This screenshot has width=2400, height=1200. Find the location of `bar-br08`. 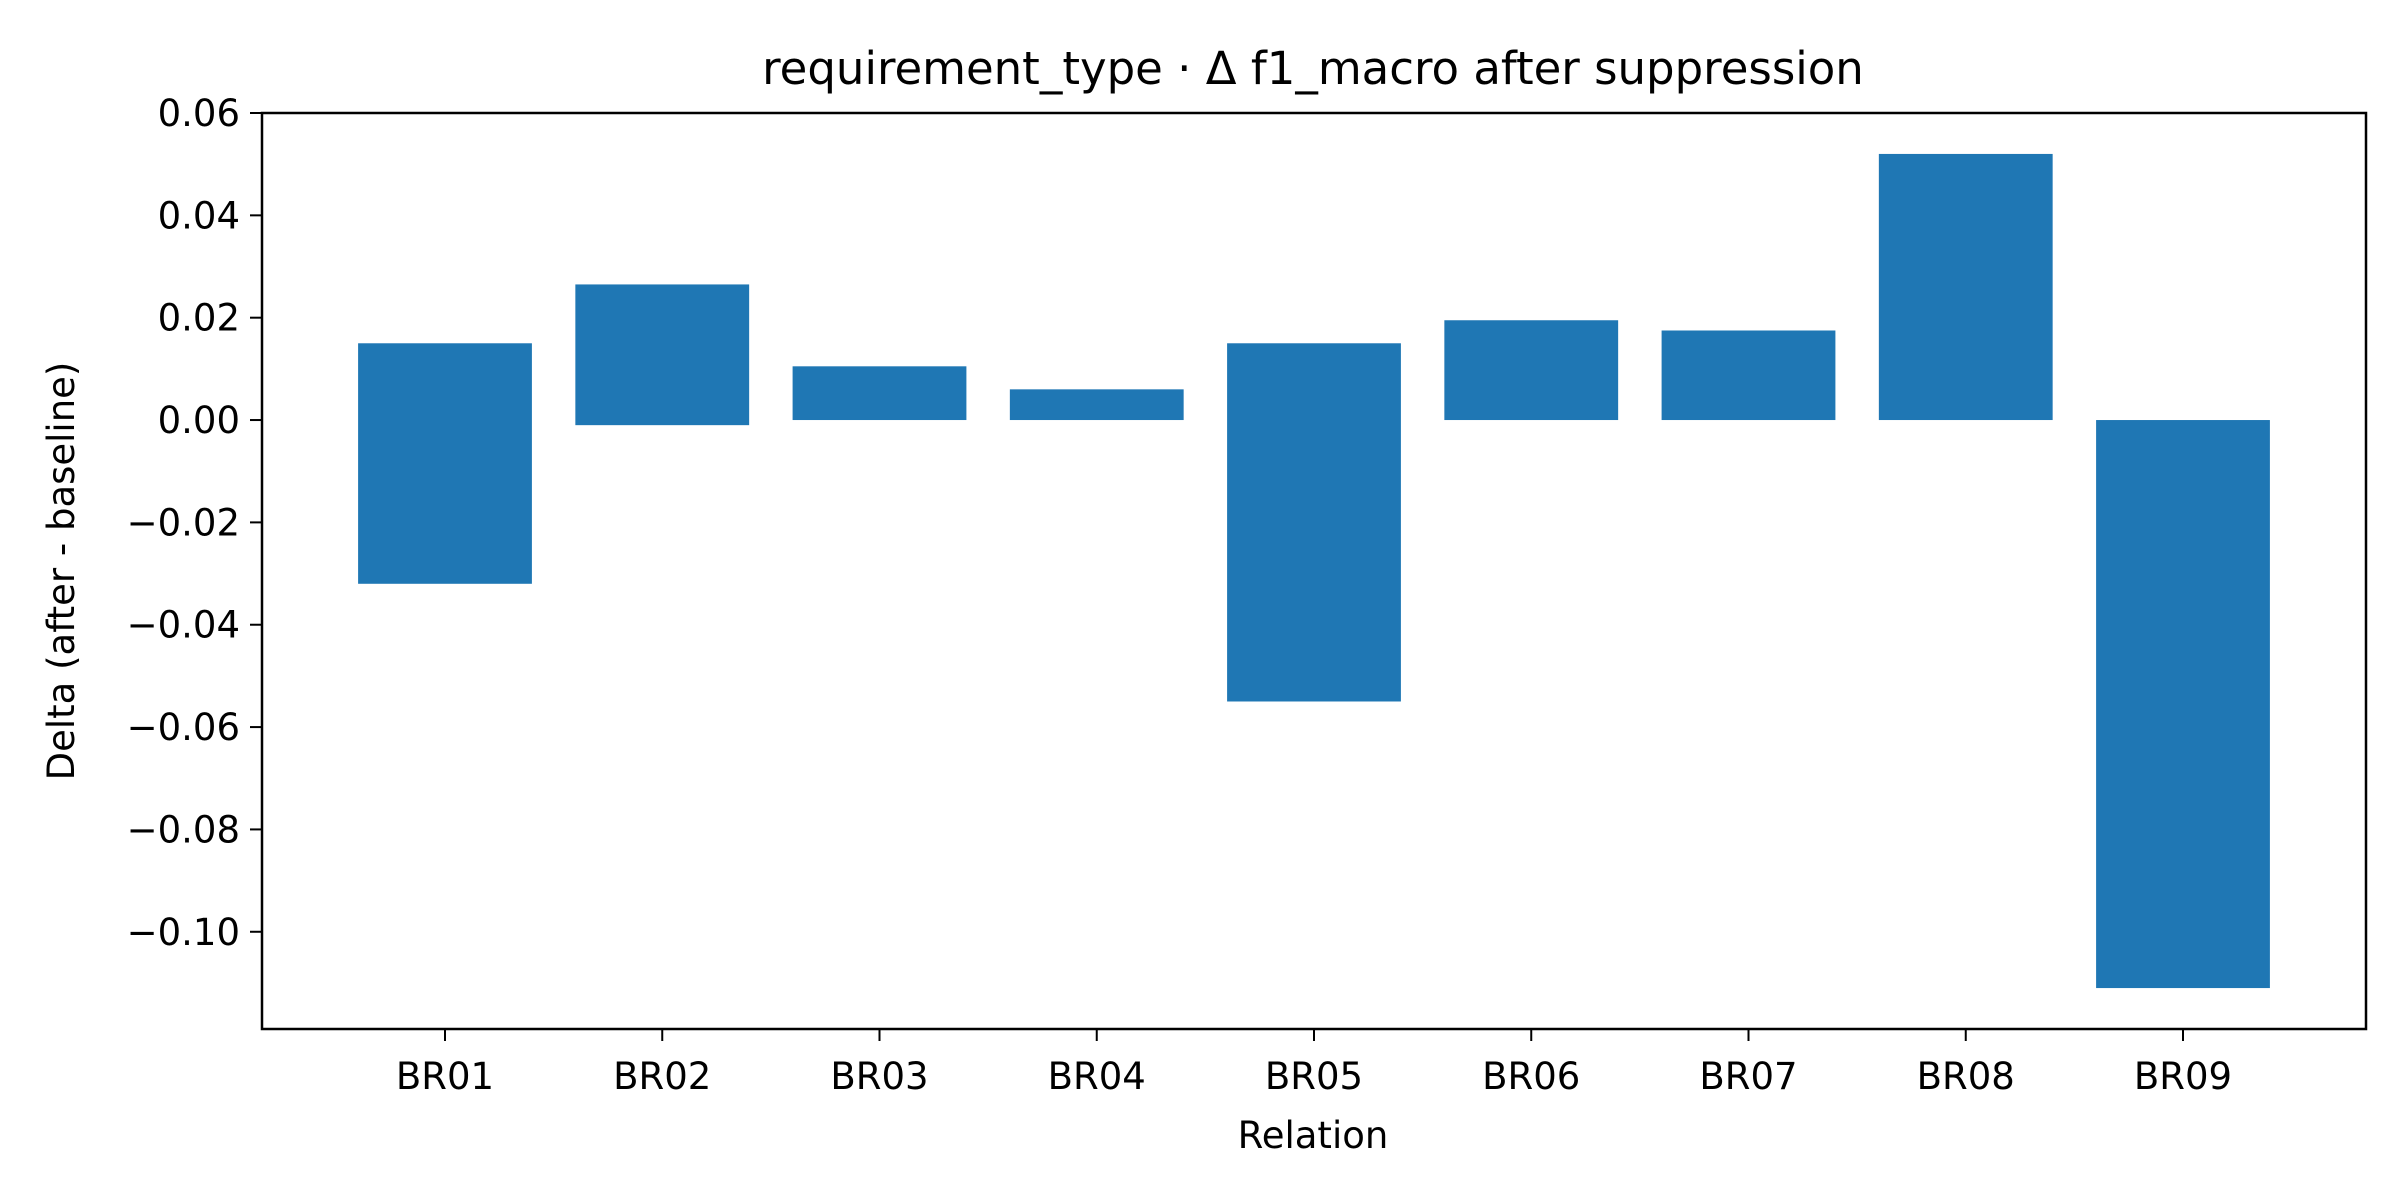

bar-br08 is located at coordinates (1965, 287).